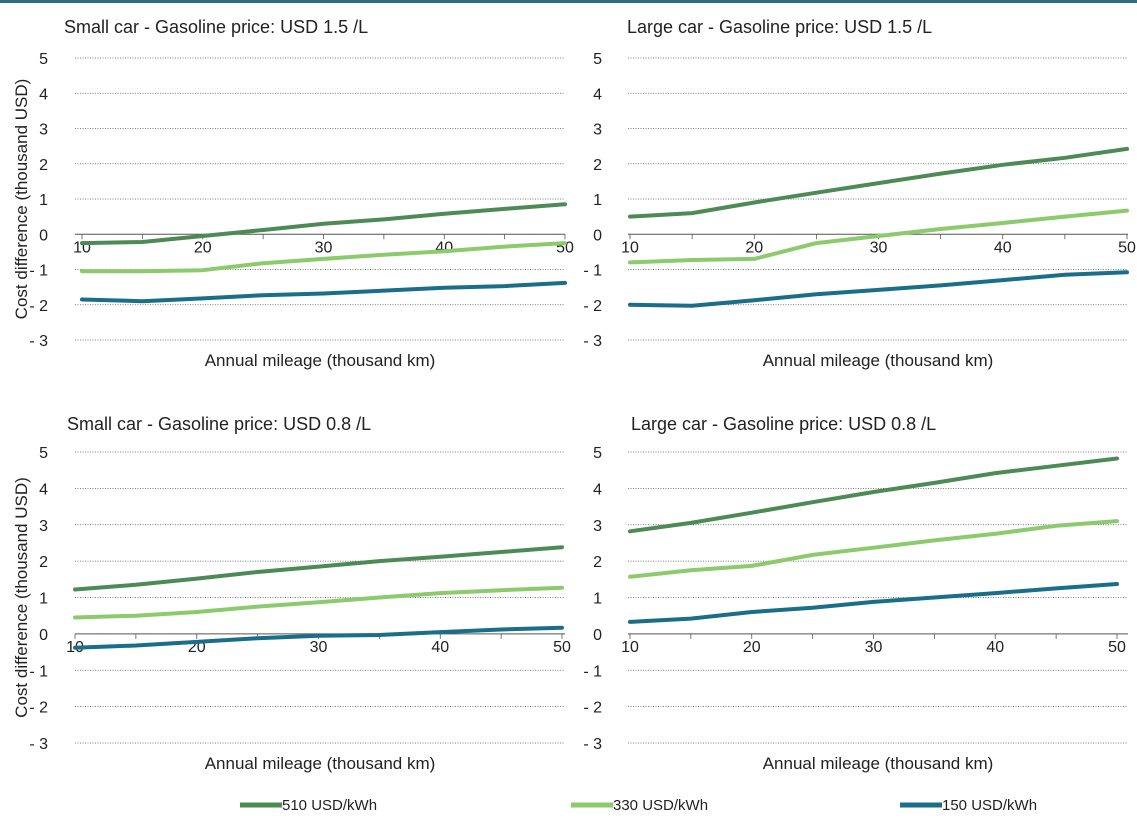  Describe the element at coordinates (329, 805) in the screenshot. I see `legend-label: 510 USD/kWh` at that location.